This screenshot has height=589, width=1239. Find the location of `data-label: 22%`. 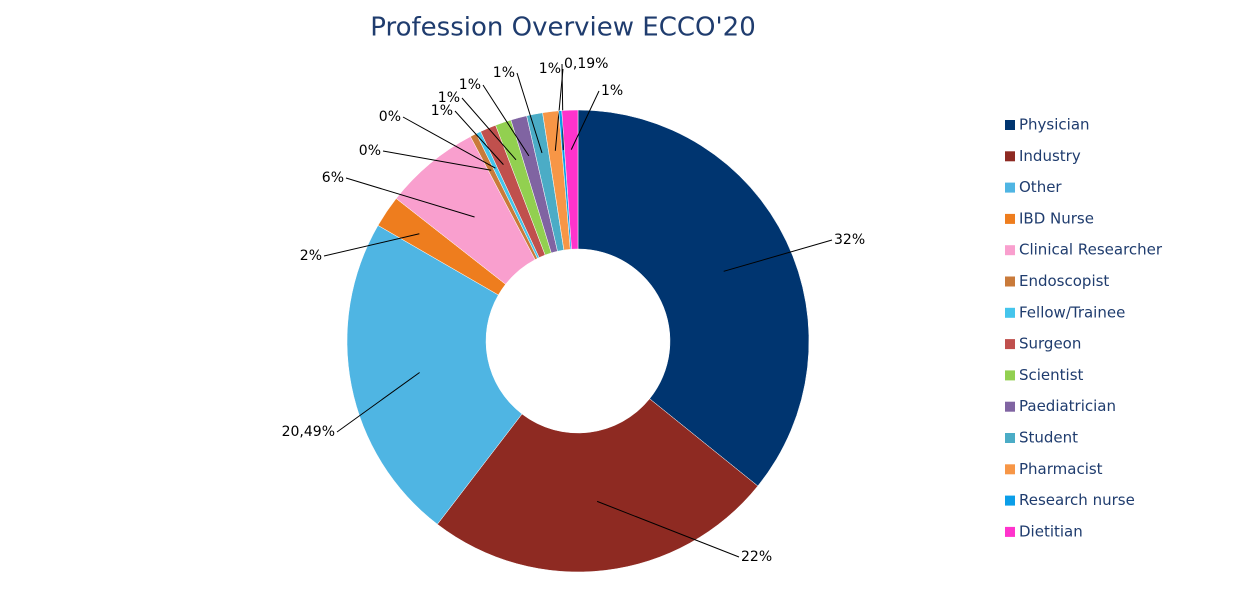

data-label: 22% is located at coordinates (756, 557).